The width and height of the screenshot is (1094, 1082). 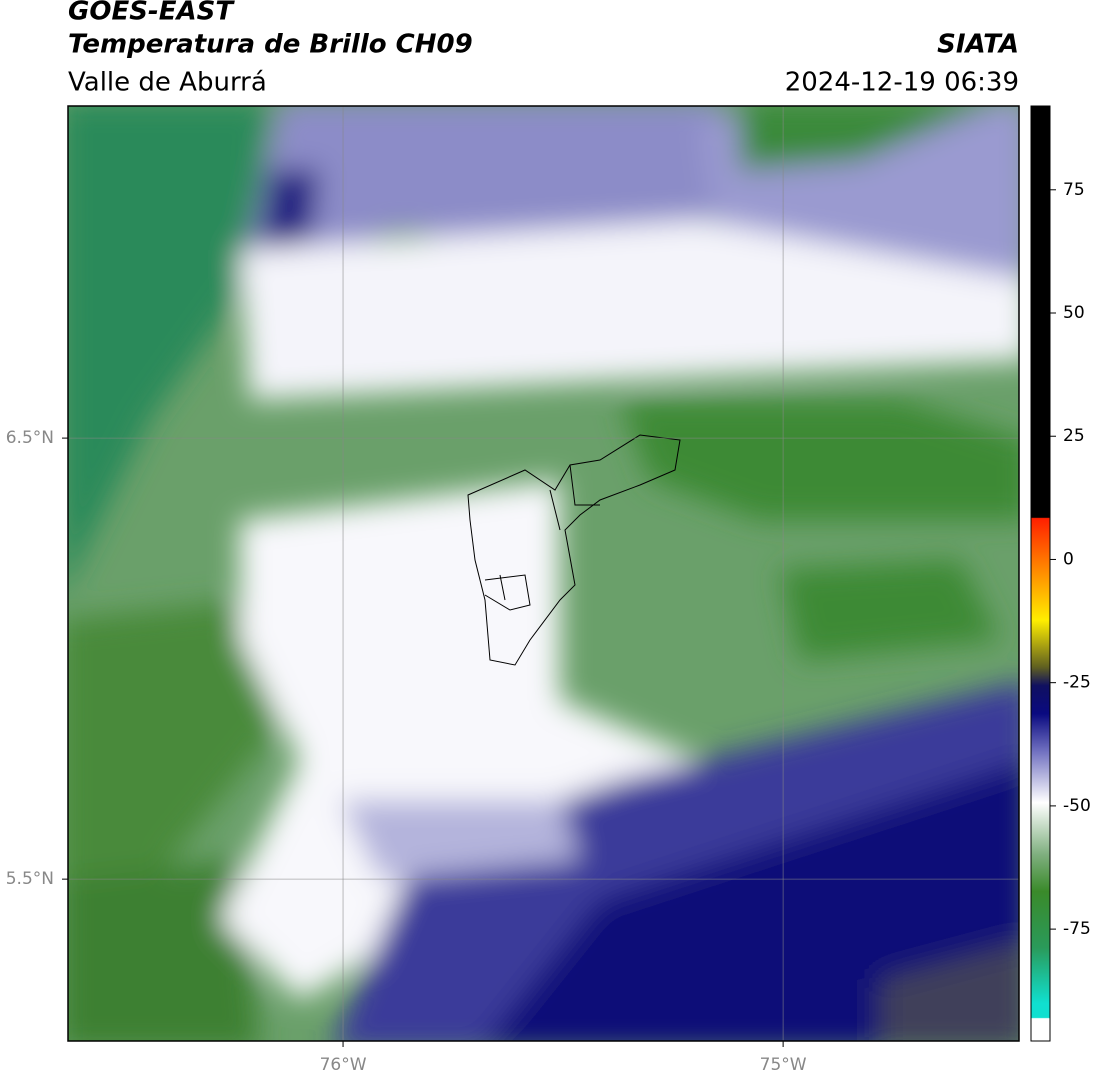 What do you see at coordinates (151, 13) in the screenshot?
I see `title: GOES-EAST` at bounding box center [151, 13].